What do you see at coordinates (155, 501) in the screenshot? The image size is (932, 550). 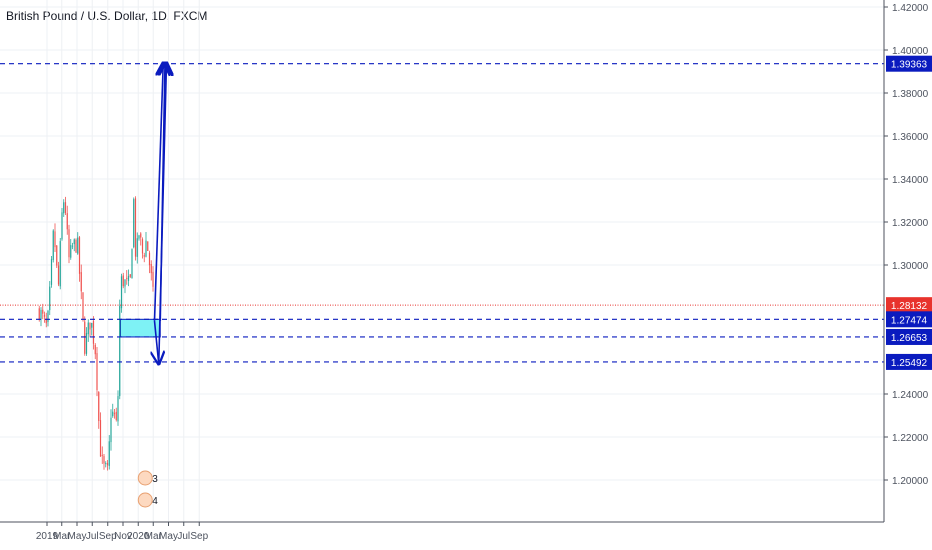 I see `event-count: 4` at bounding box center [155, 501].